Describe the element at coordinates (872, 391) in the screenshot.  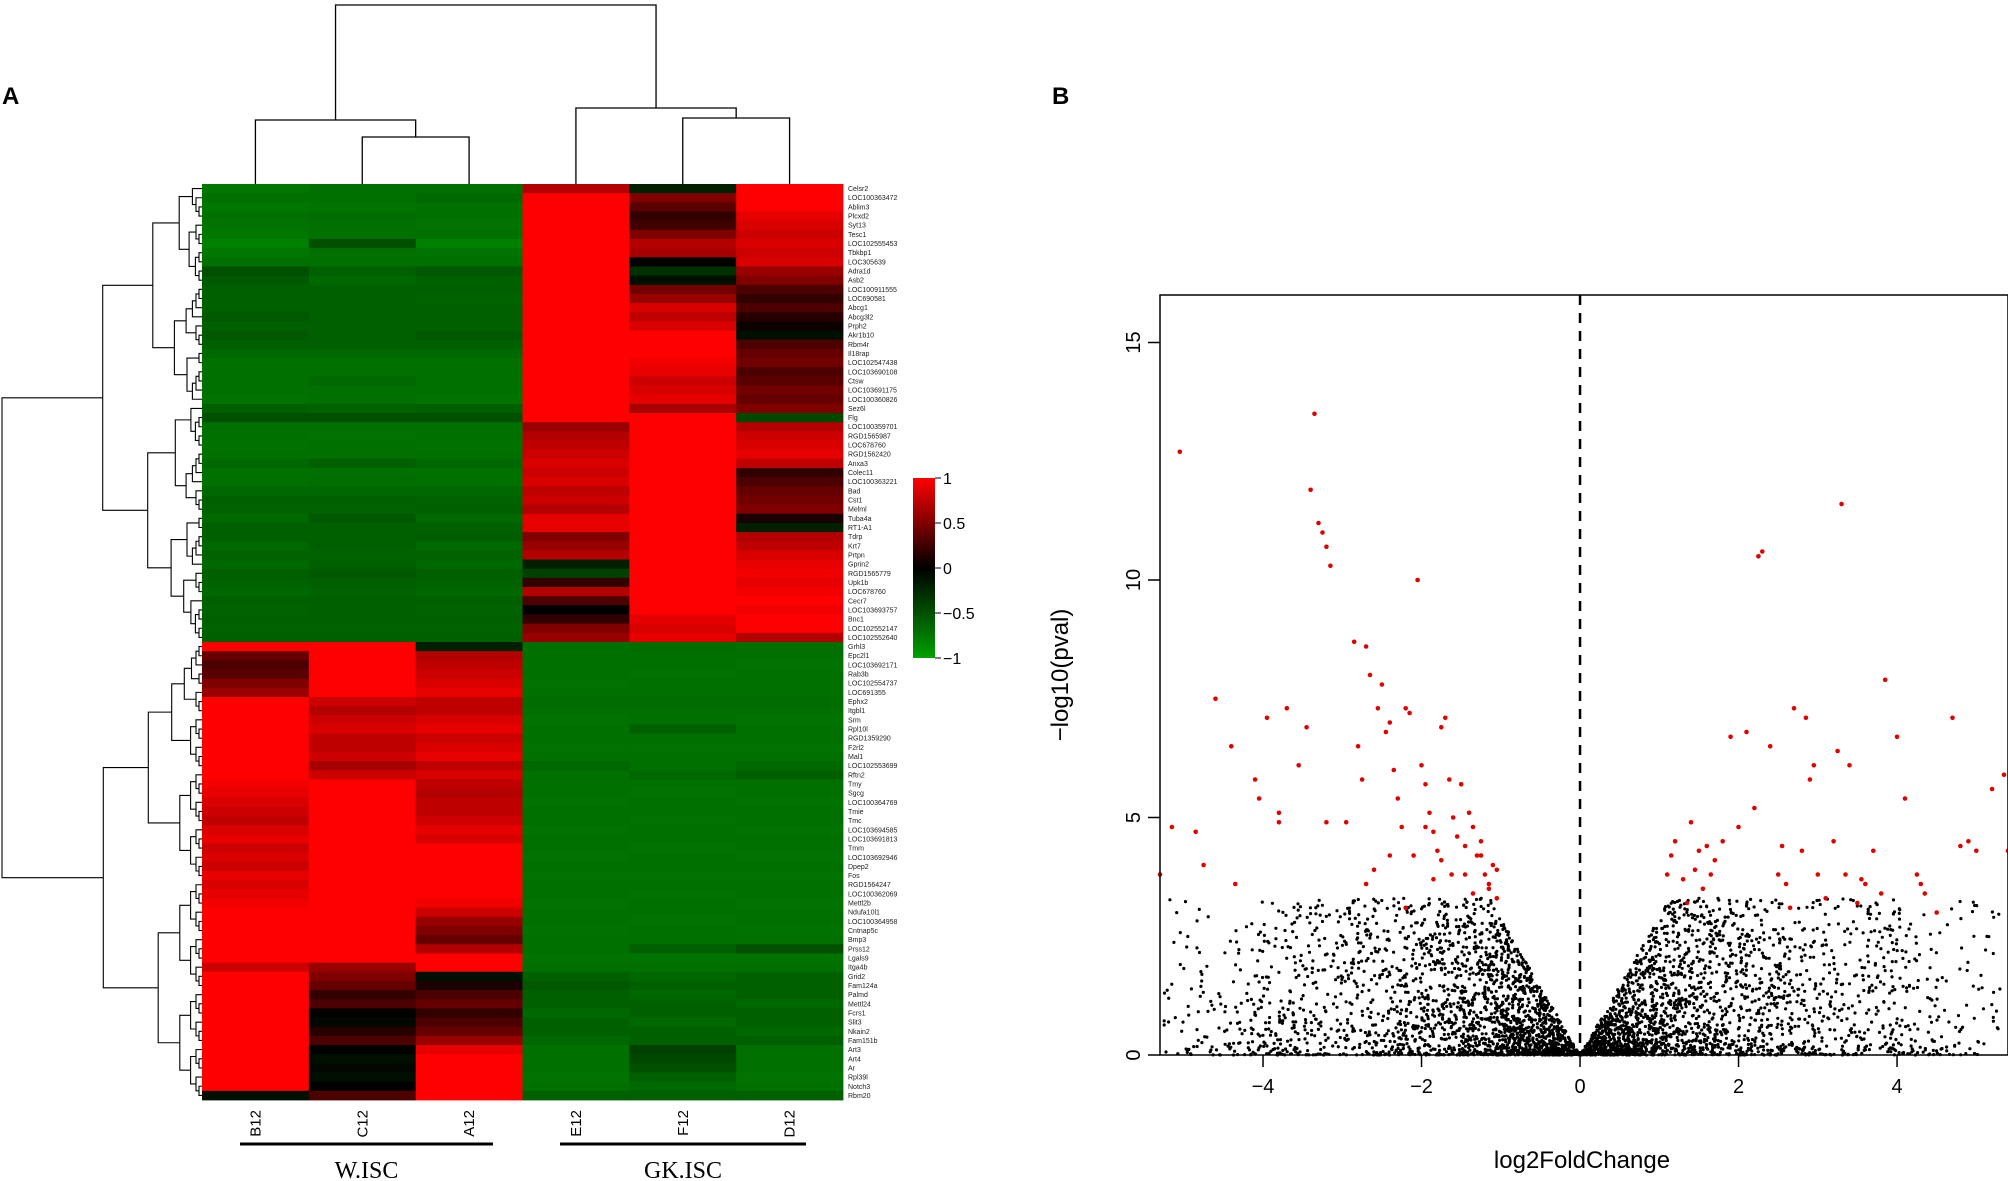
I see `gene-label: LOC103691175` at that location.